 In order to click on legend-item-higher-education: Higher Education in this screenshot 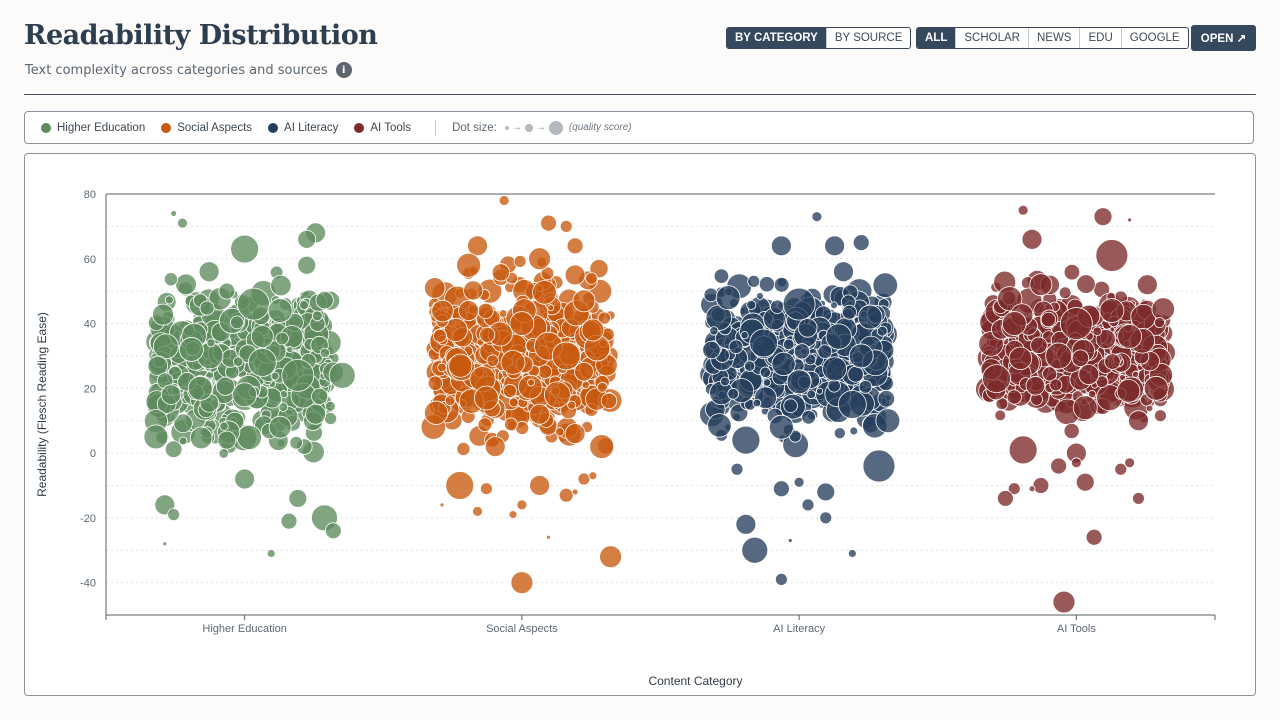, I will do `click(93, 128)`.